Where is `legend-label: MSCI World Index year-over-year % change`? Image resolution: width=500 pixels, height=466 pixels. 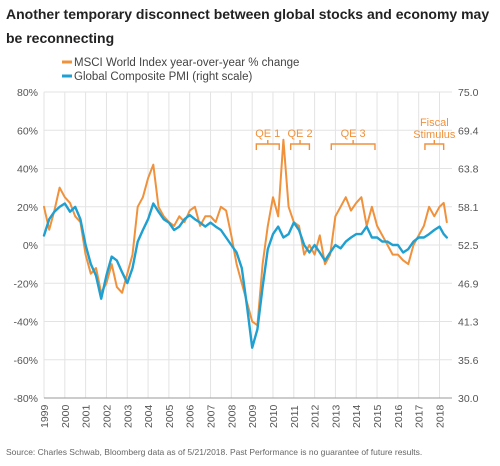 legend-label: MSCI World Index year-over-year % change is located at coordinates (186, 63).